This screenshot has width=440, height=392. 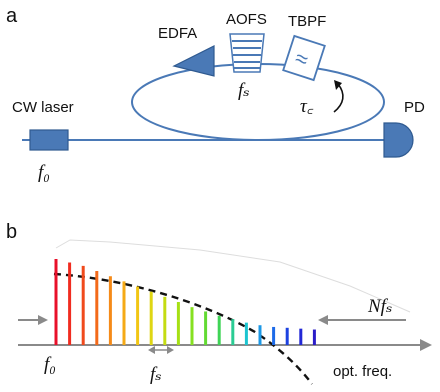 What do you see at coordinates (338, 85) in the screenshot?
I see `delay-arrowhead` at bounding box center [338, 85].